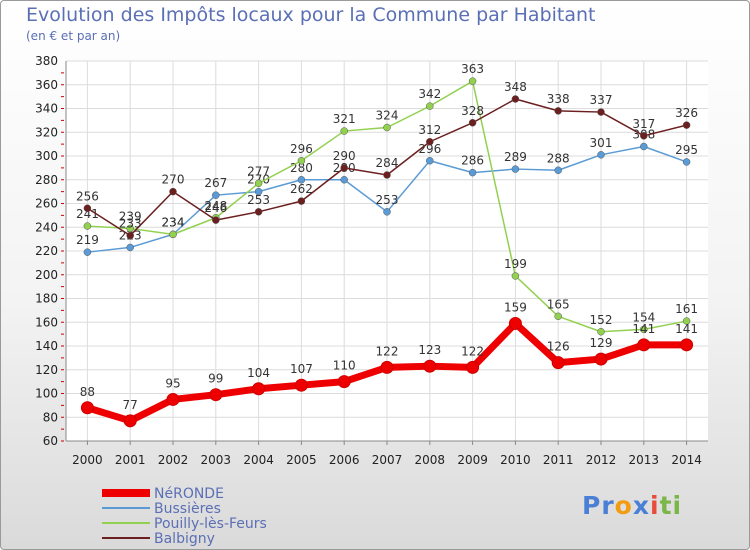 The height and width of the screenshot is (550, 750). I want to click on y-tick-label: 180, so click(46, 299).